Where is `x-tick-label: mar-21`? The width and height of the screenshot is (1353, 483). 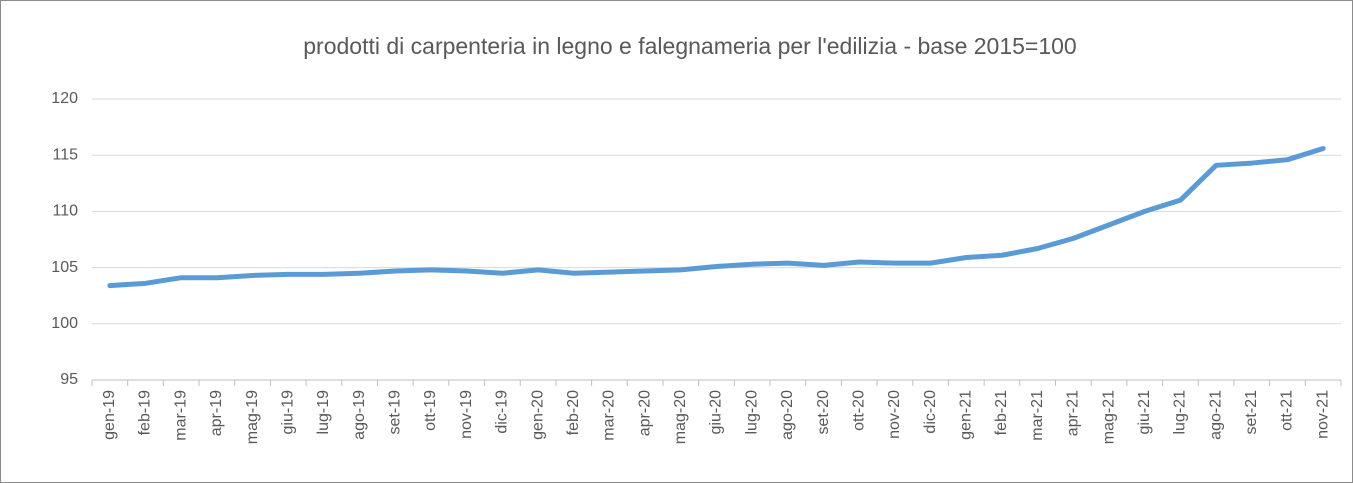 x-tick-label: mar-21 is located at coordinates (1037, 415).